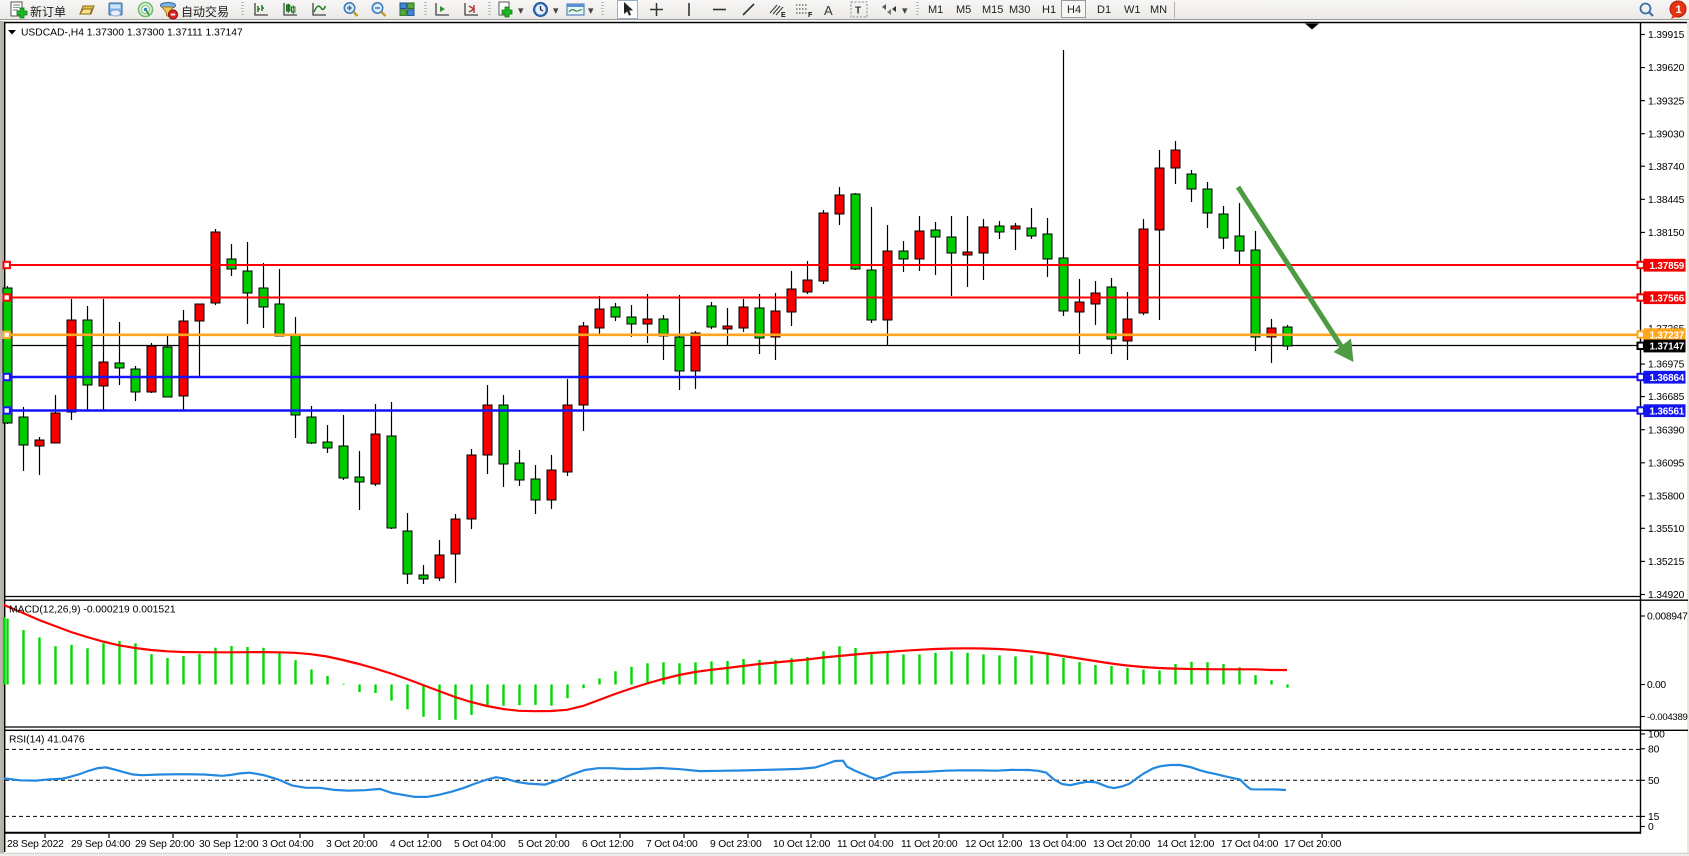 Image resolution: width=1689 pixels, height=856 pixels. What do you see at coordinates (1666, 35) in the screenshot?
I see `svg-text: 1.39915` at bounding box center [1666, 35].